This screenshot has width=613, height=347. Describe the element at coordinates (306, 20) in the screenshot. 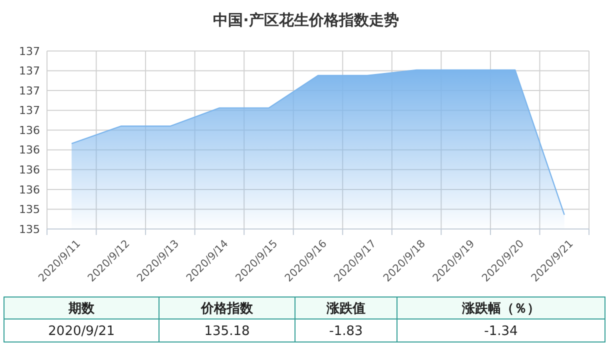

I see `chart-title: 中国·产区花生价格指数走势` at that location.